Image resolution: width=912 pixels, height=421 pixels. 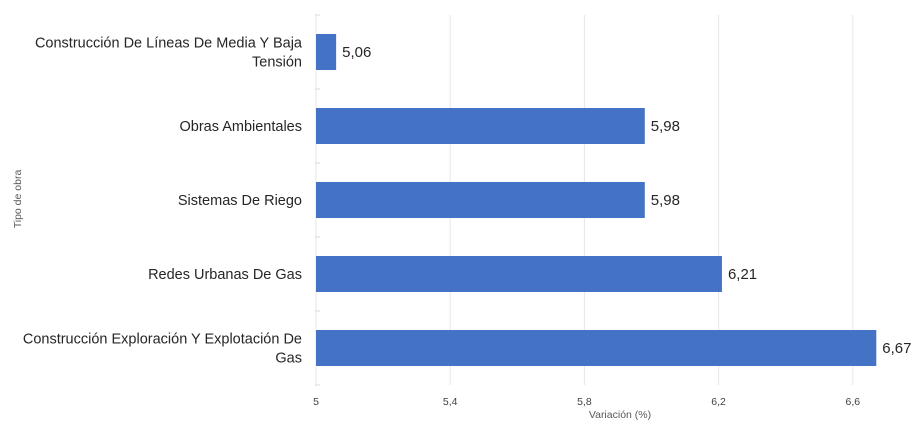 I want to click on x-tick-label: 5,8, so click(x=584, y=402).